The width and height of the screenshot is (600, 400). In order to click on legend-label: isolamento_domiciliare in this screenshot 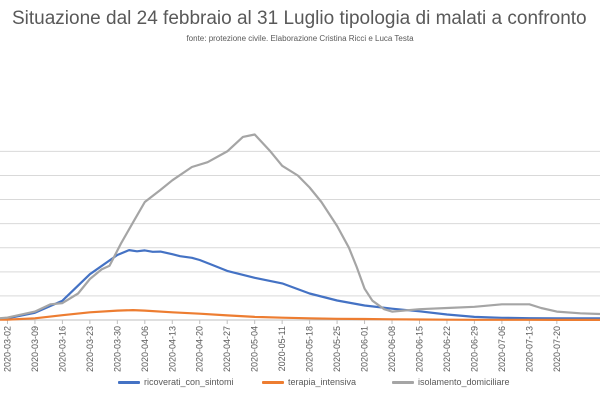, I will do `click(464, 382)`.